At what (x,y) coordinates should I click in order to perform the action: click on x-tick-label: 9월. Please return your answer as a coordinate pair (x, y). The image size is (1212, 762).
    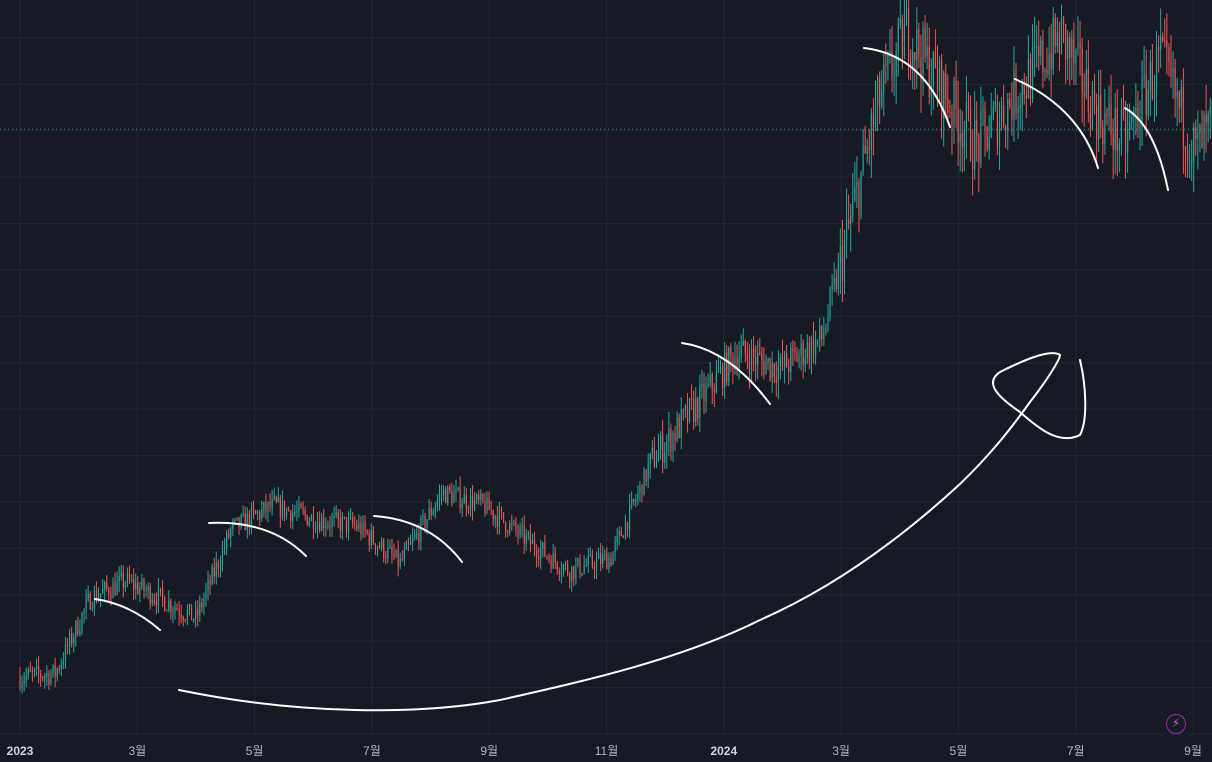
    Looking at the image, I should click on (489, 751).